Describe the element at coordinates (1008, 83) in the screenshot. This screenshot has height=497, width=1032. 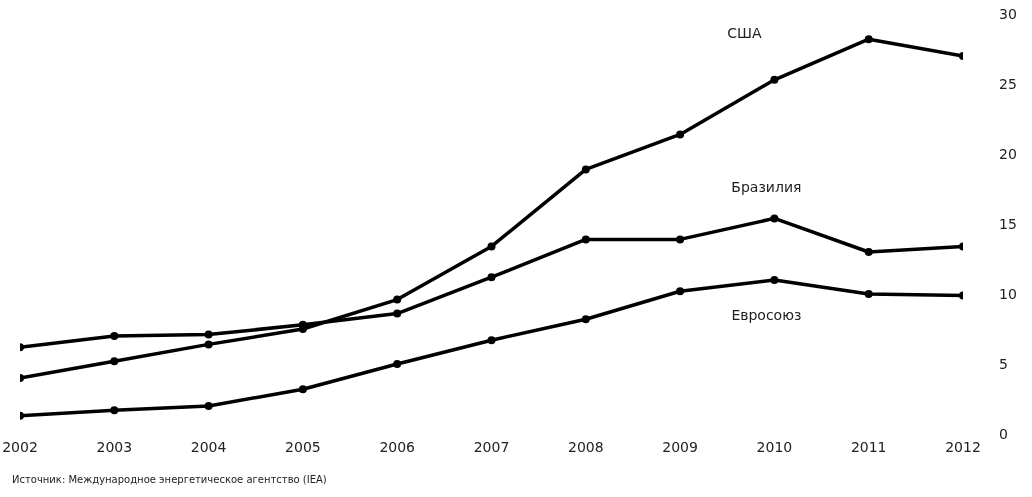
I see `y-tick-label: 25` at that location.